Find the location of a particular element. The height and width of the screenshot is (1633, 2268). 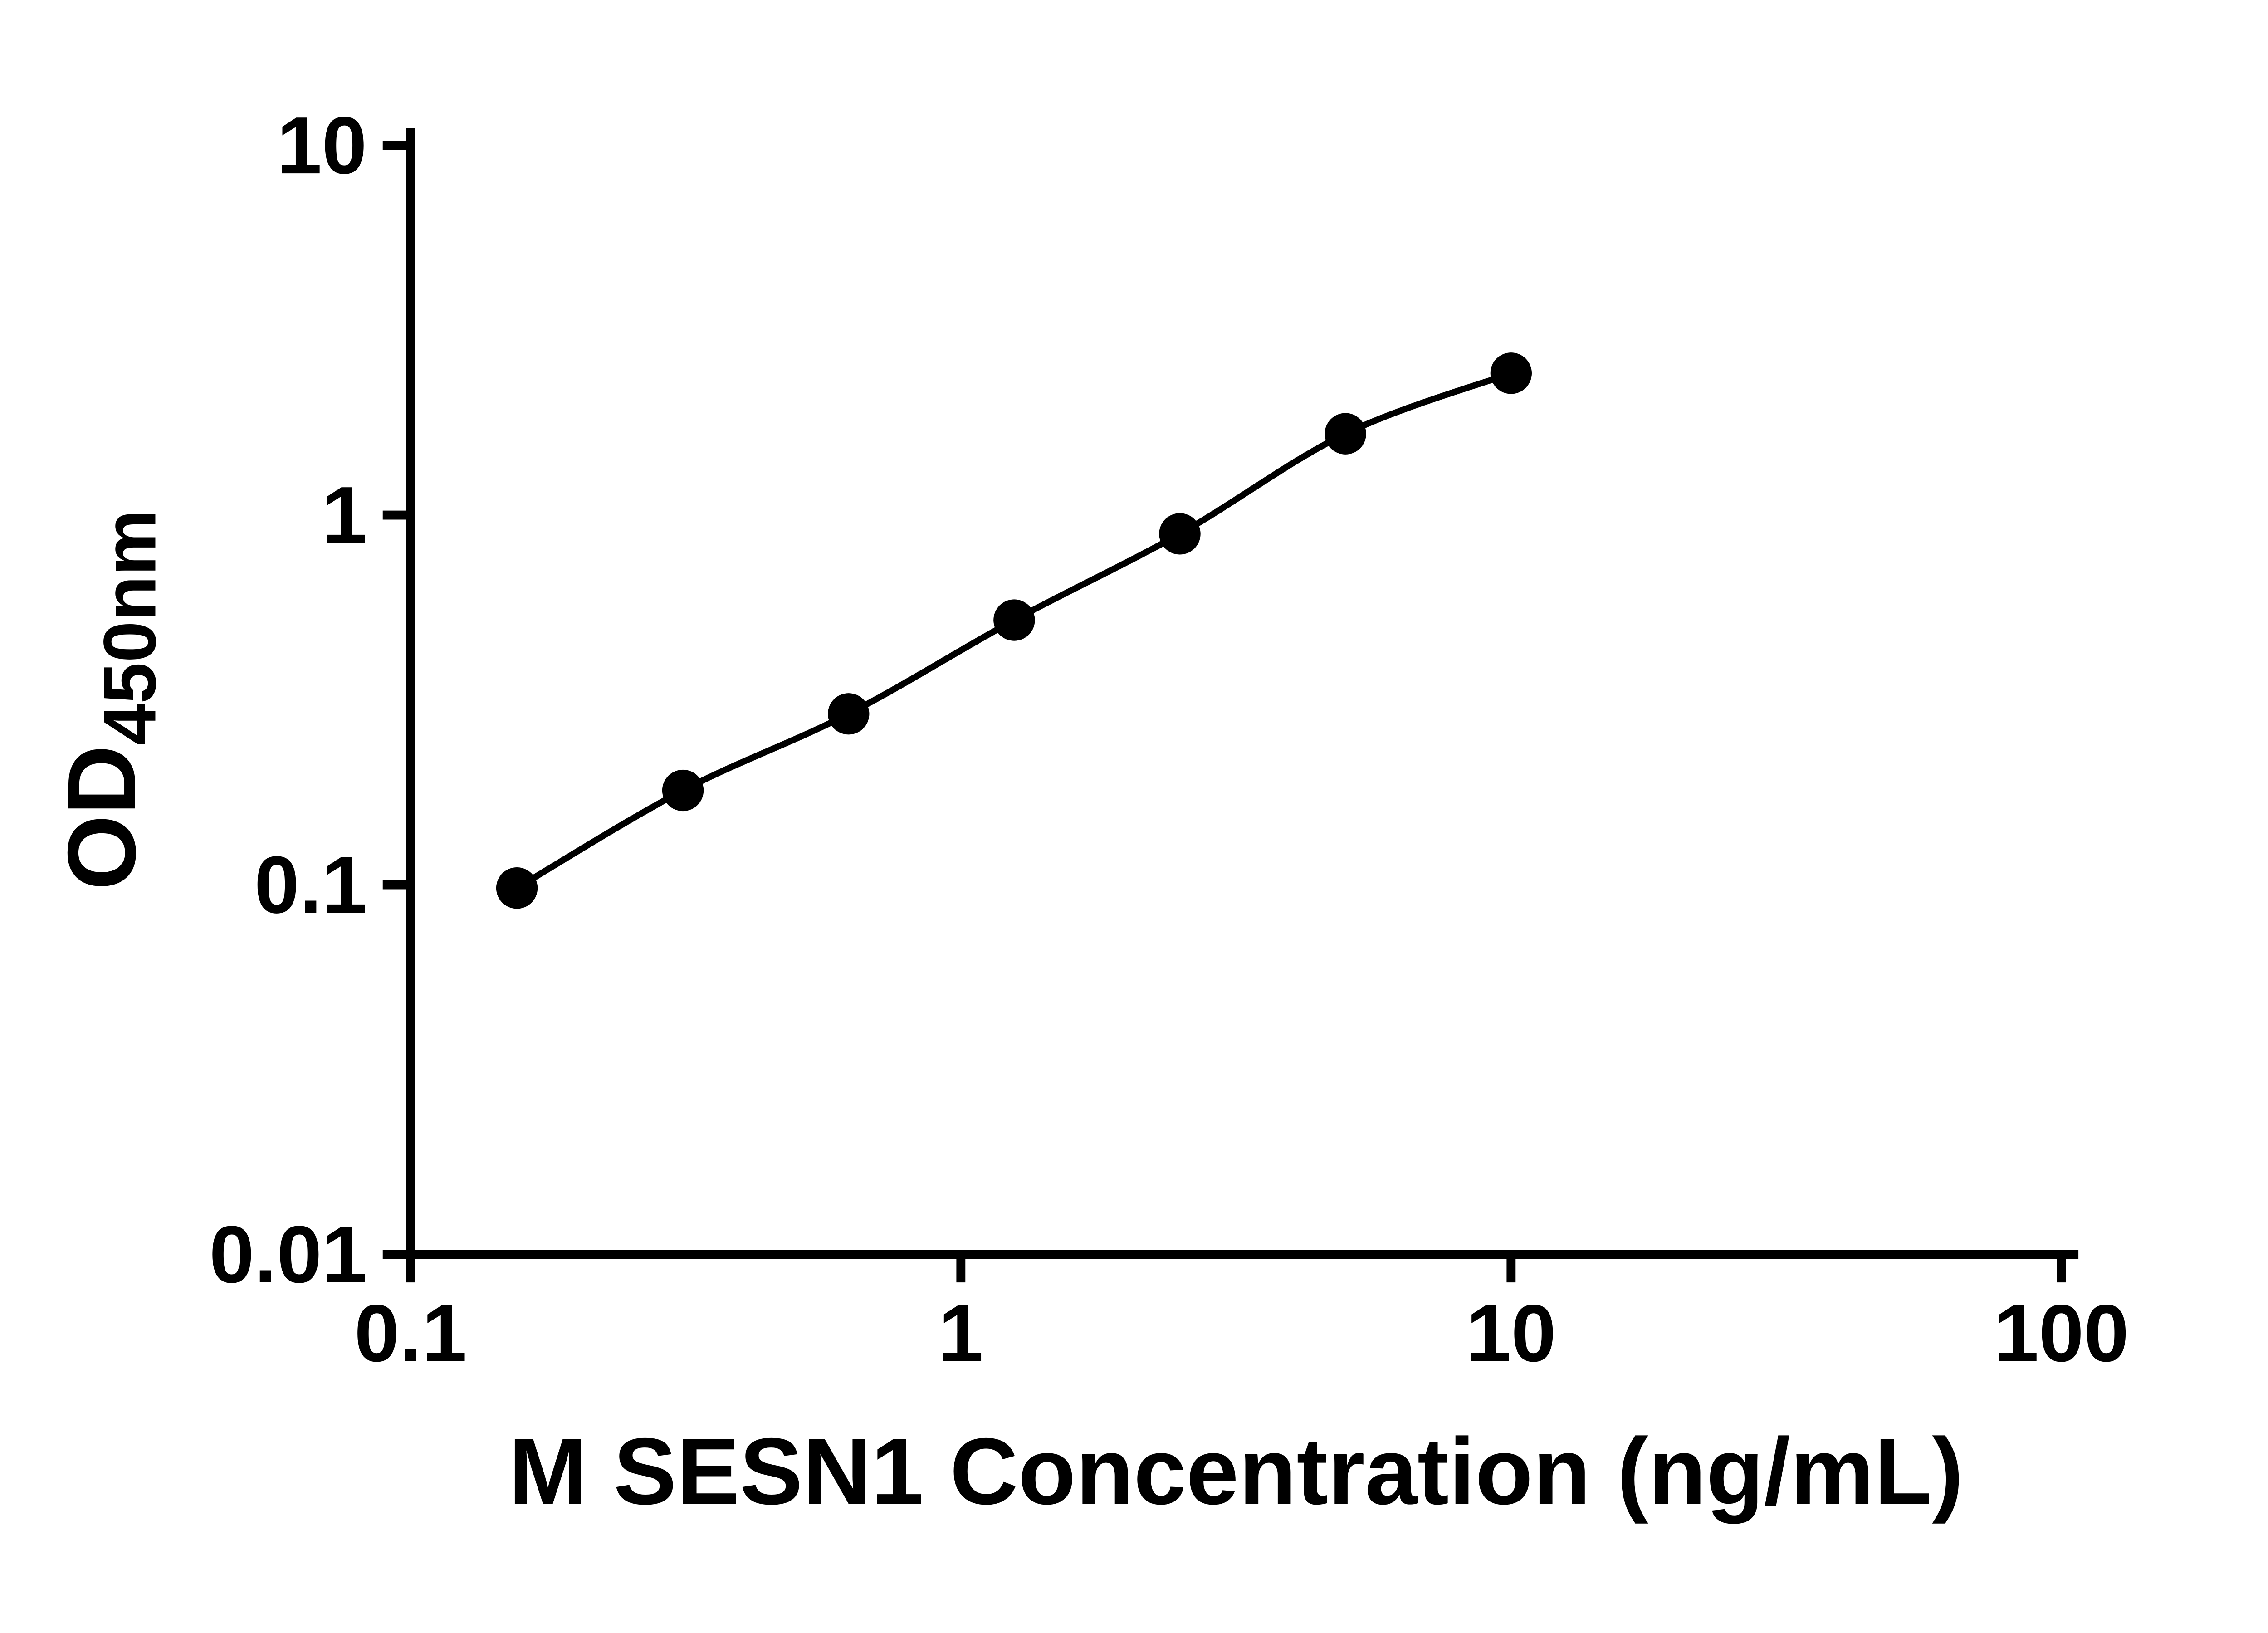

y-tick-label: 1 is located at coordinates (345, 514).